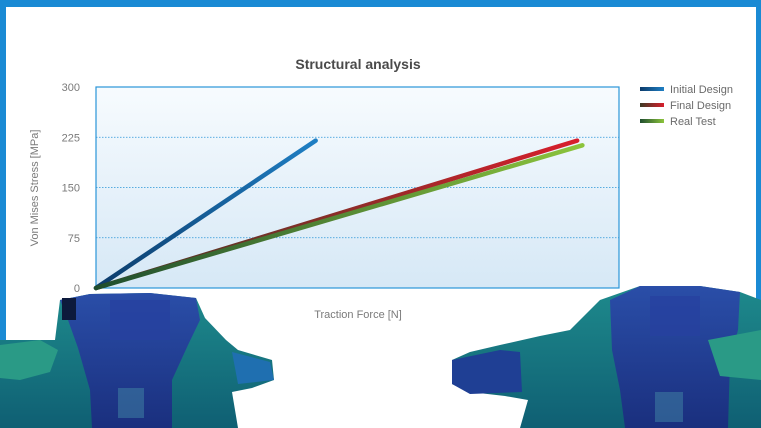  What do you see at coordinates (205, 214) in the screenshot?
I see `series-line-initial-design` at bounding box center [205, 214].